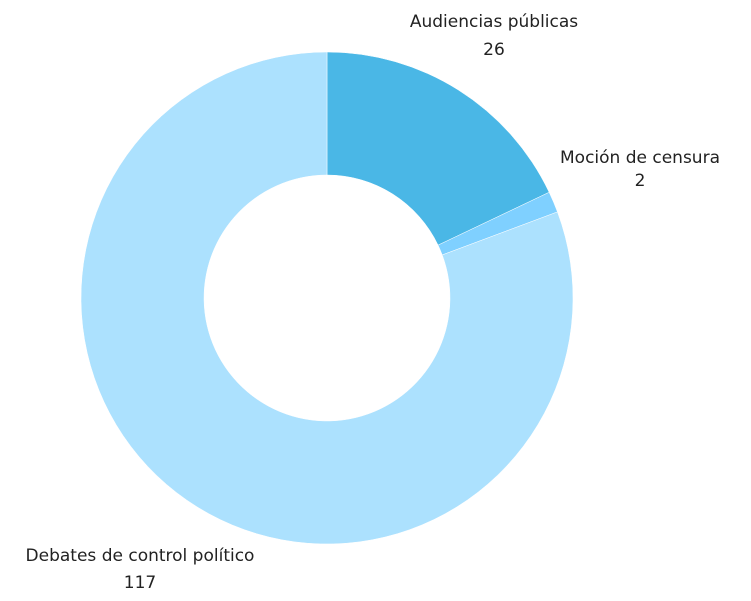 This screenshot has height=601, width=751. I want to click on slice-label-mocion-de-censura-name: Moción de censura, so click(640, 158).